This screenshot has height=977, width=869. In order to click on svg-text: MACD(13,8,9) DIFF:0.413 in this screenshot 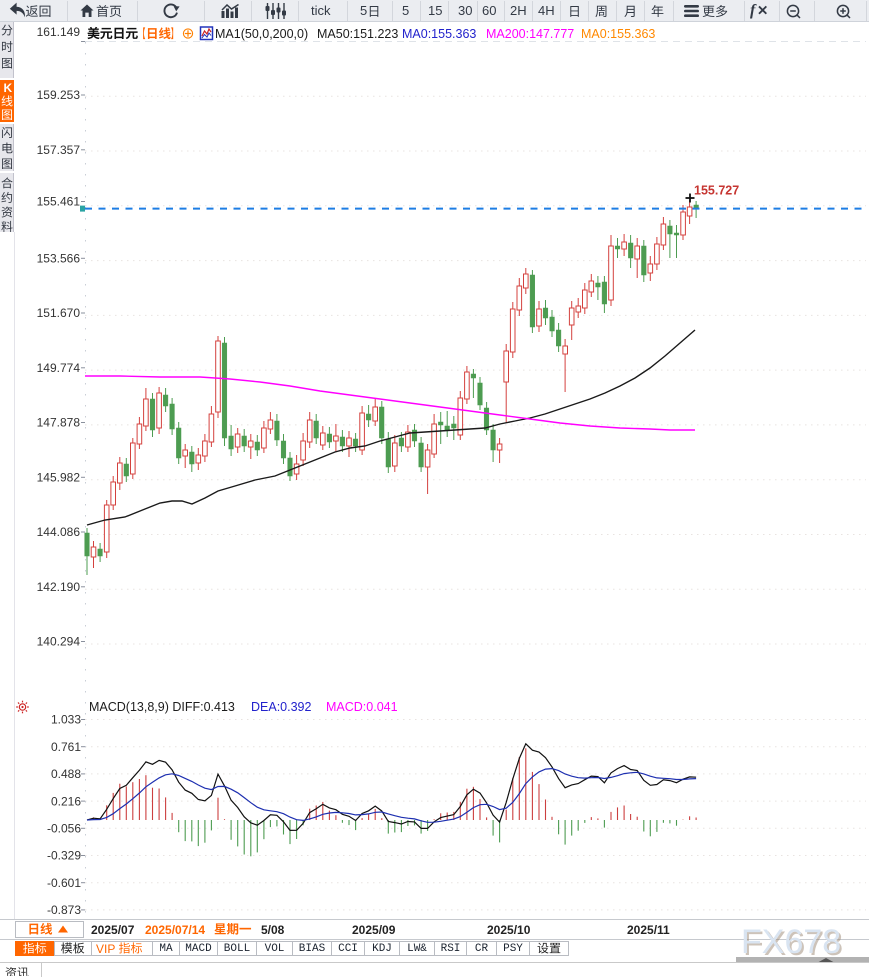, I will do `click(162, 707)`.